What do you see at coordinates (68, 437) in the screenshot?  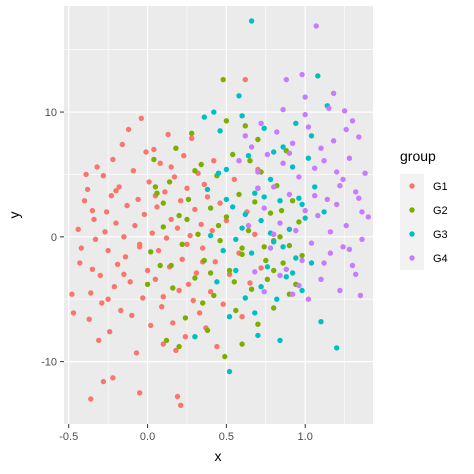 I see `x-tick-label: -0.5` at bounding box center [68, 437].